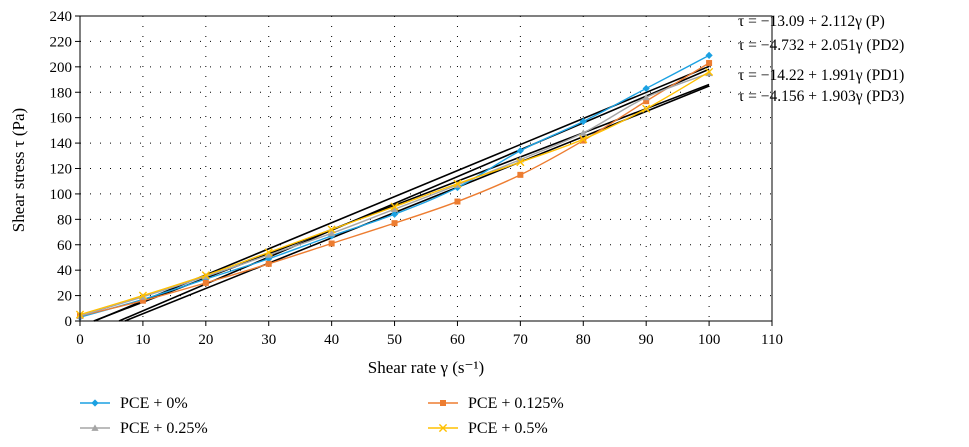 This screenshot has height=447, width=969. What do you see at coordinates (61, 195) in the screenshot?
I see `y-tick-label: 100` at bounding box center [61, 195].